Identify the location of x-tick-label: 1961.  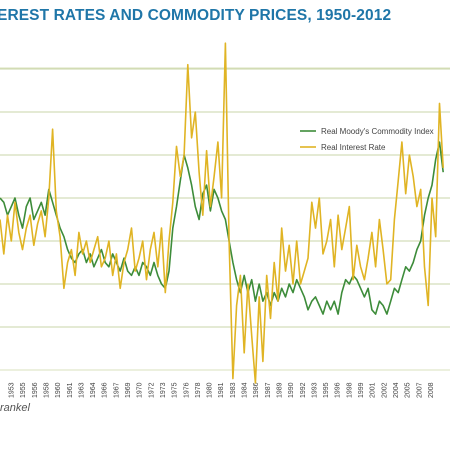
(70, 390).